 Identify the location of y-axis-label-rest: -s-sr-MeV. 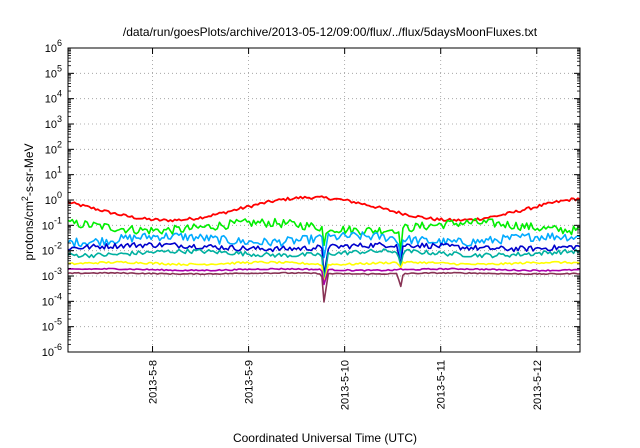
(29, 169).